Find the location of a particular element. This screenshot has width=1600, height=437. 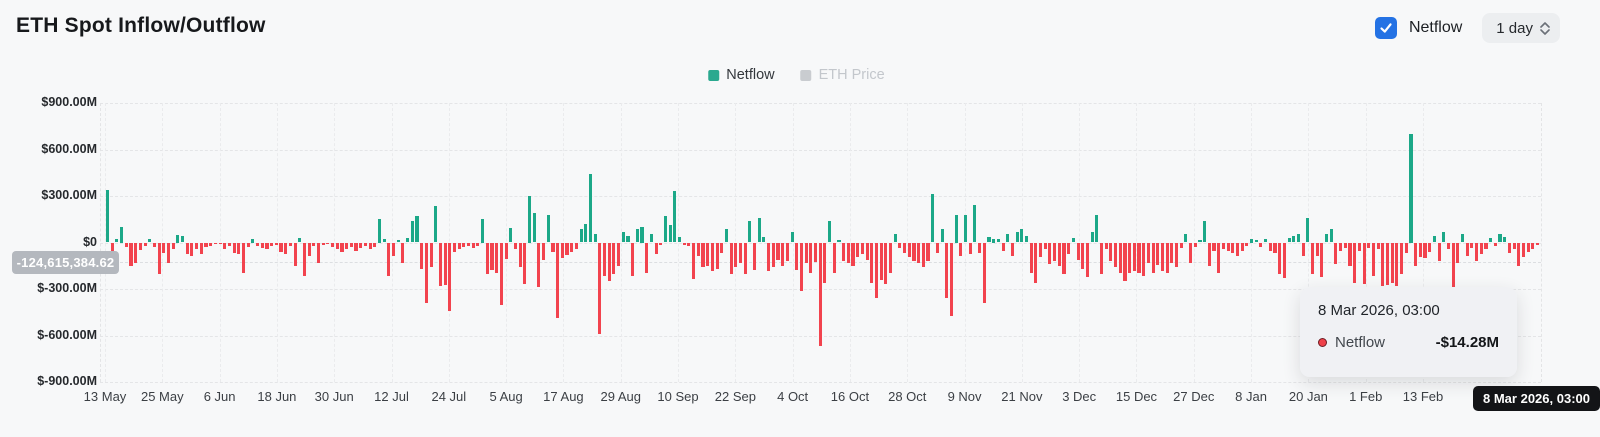

legend-item-eth-price: ETH Price is located at coordinates (842, 75).